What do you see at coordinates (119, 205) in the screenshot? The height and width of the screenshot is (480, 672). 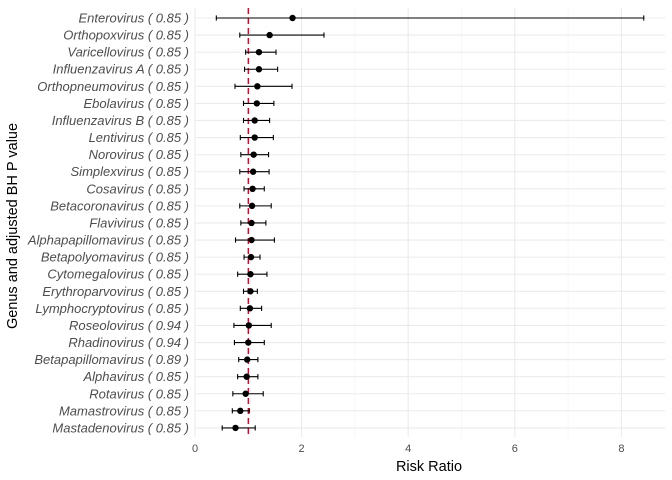 I see `y-tick-label: Betacoronavirus ( 0.85 )` at bounding box center [119, 205].